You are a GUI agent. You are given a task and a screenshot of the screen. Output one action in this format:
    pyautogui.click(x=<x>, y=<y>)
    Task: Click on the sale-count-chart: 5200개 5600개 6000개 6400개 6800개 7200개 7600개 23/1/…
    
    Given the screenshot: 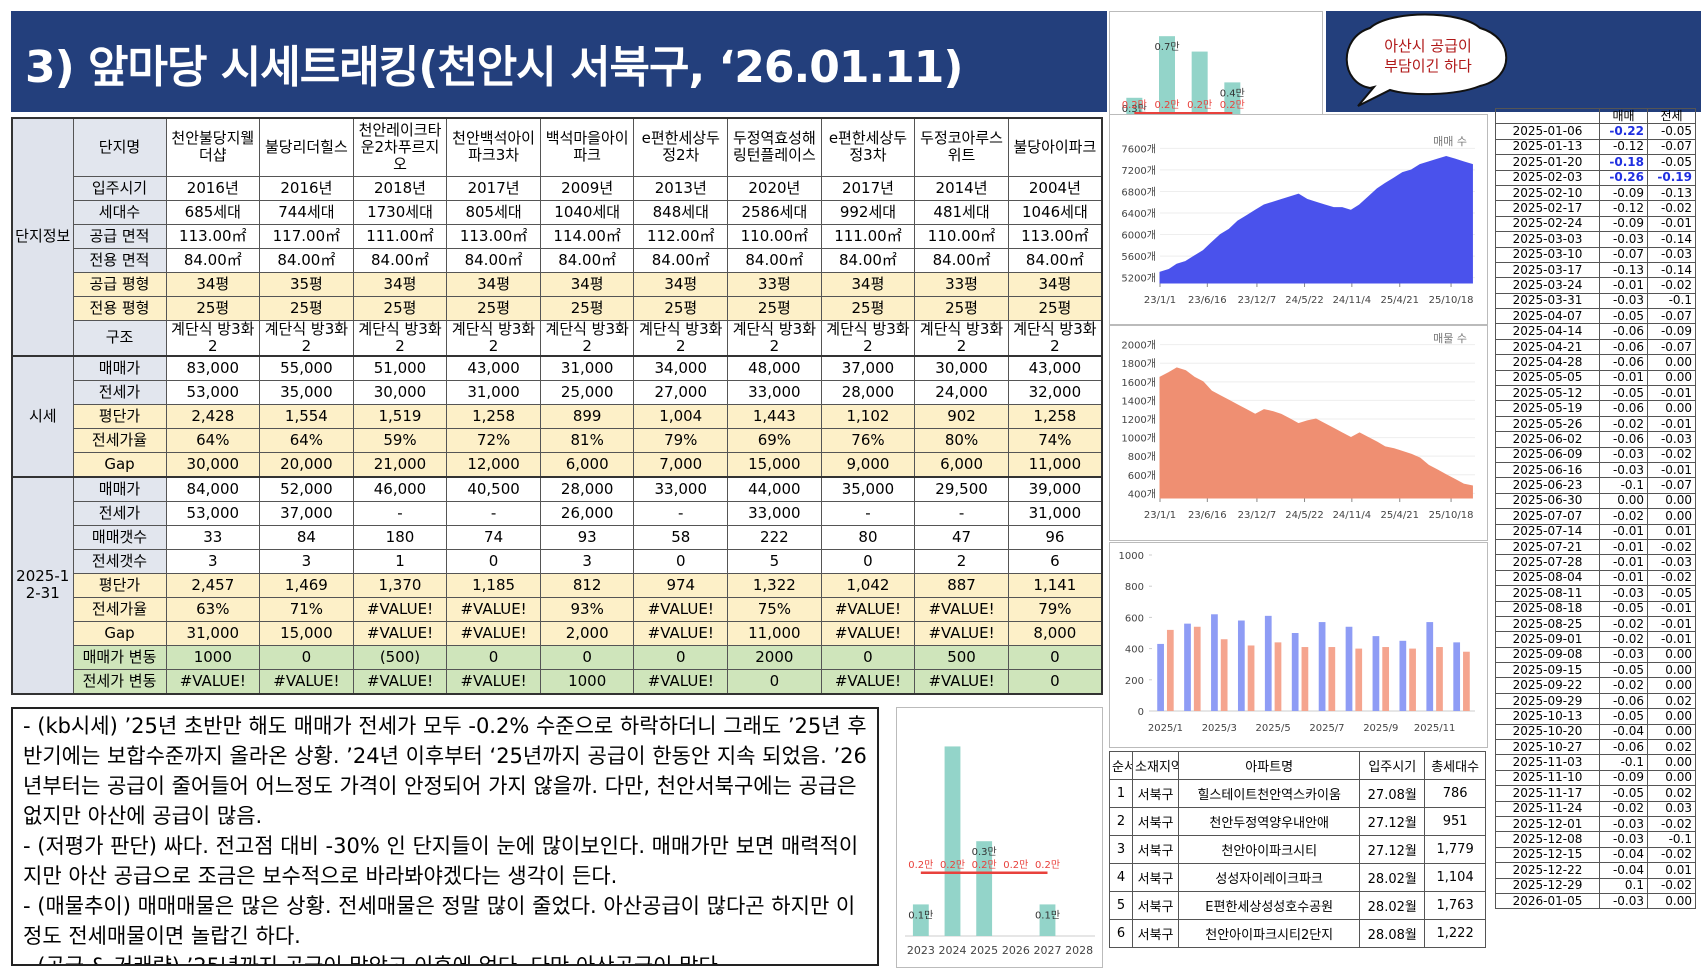 What is the action you would take?
    pyautogui.click(x=1298, y=219)
    